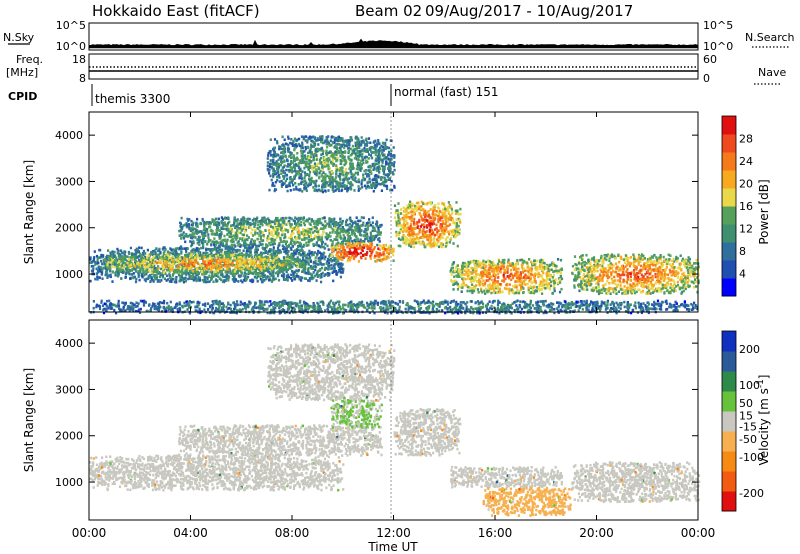 The image size is (800, 554). I want to click on nsky-trace, so click(393, 43).